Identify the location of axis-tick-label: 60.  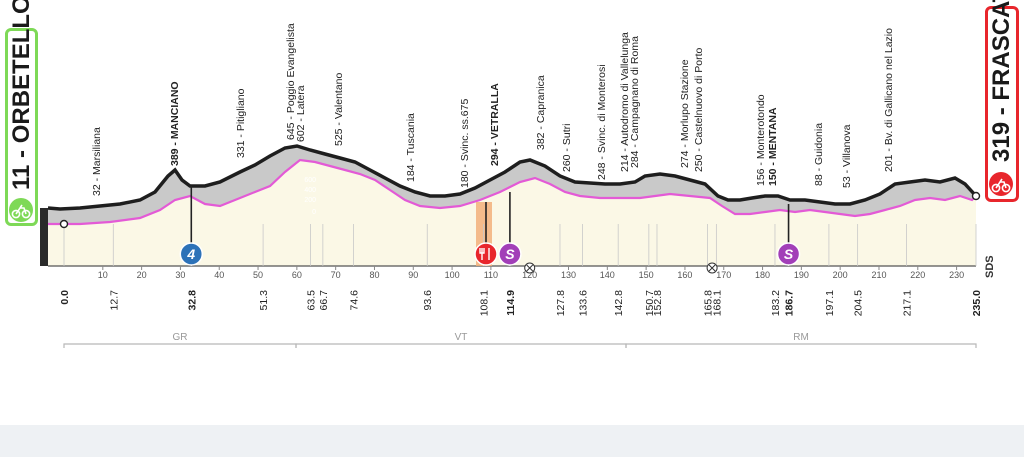
(297, 275).